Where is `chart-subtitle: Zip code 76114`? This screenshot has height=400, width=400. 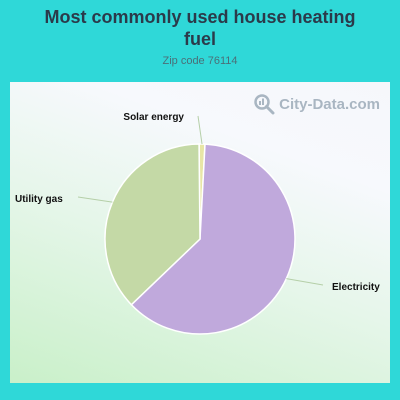 chart-subtitle: Zip code 76114 is located at coordinates (200, 61).